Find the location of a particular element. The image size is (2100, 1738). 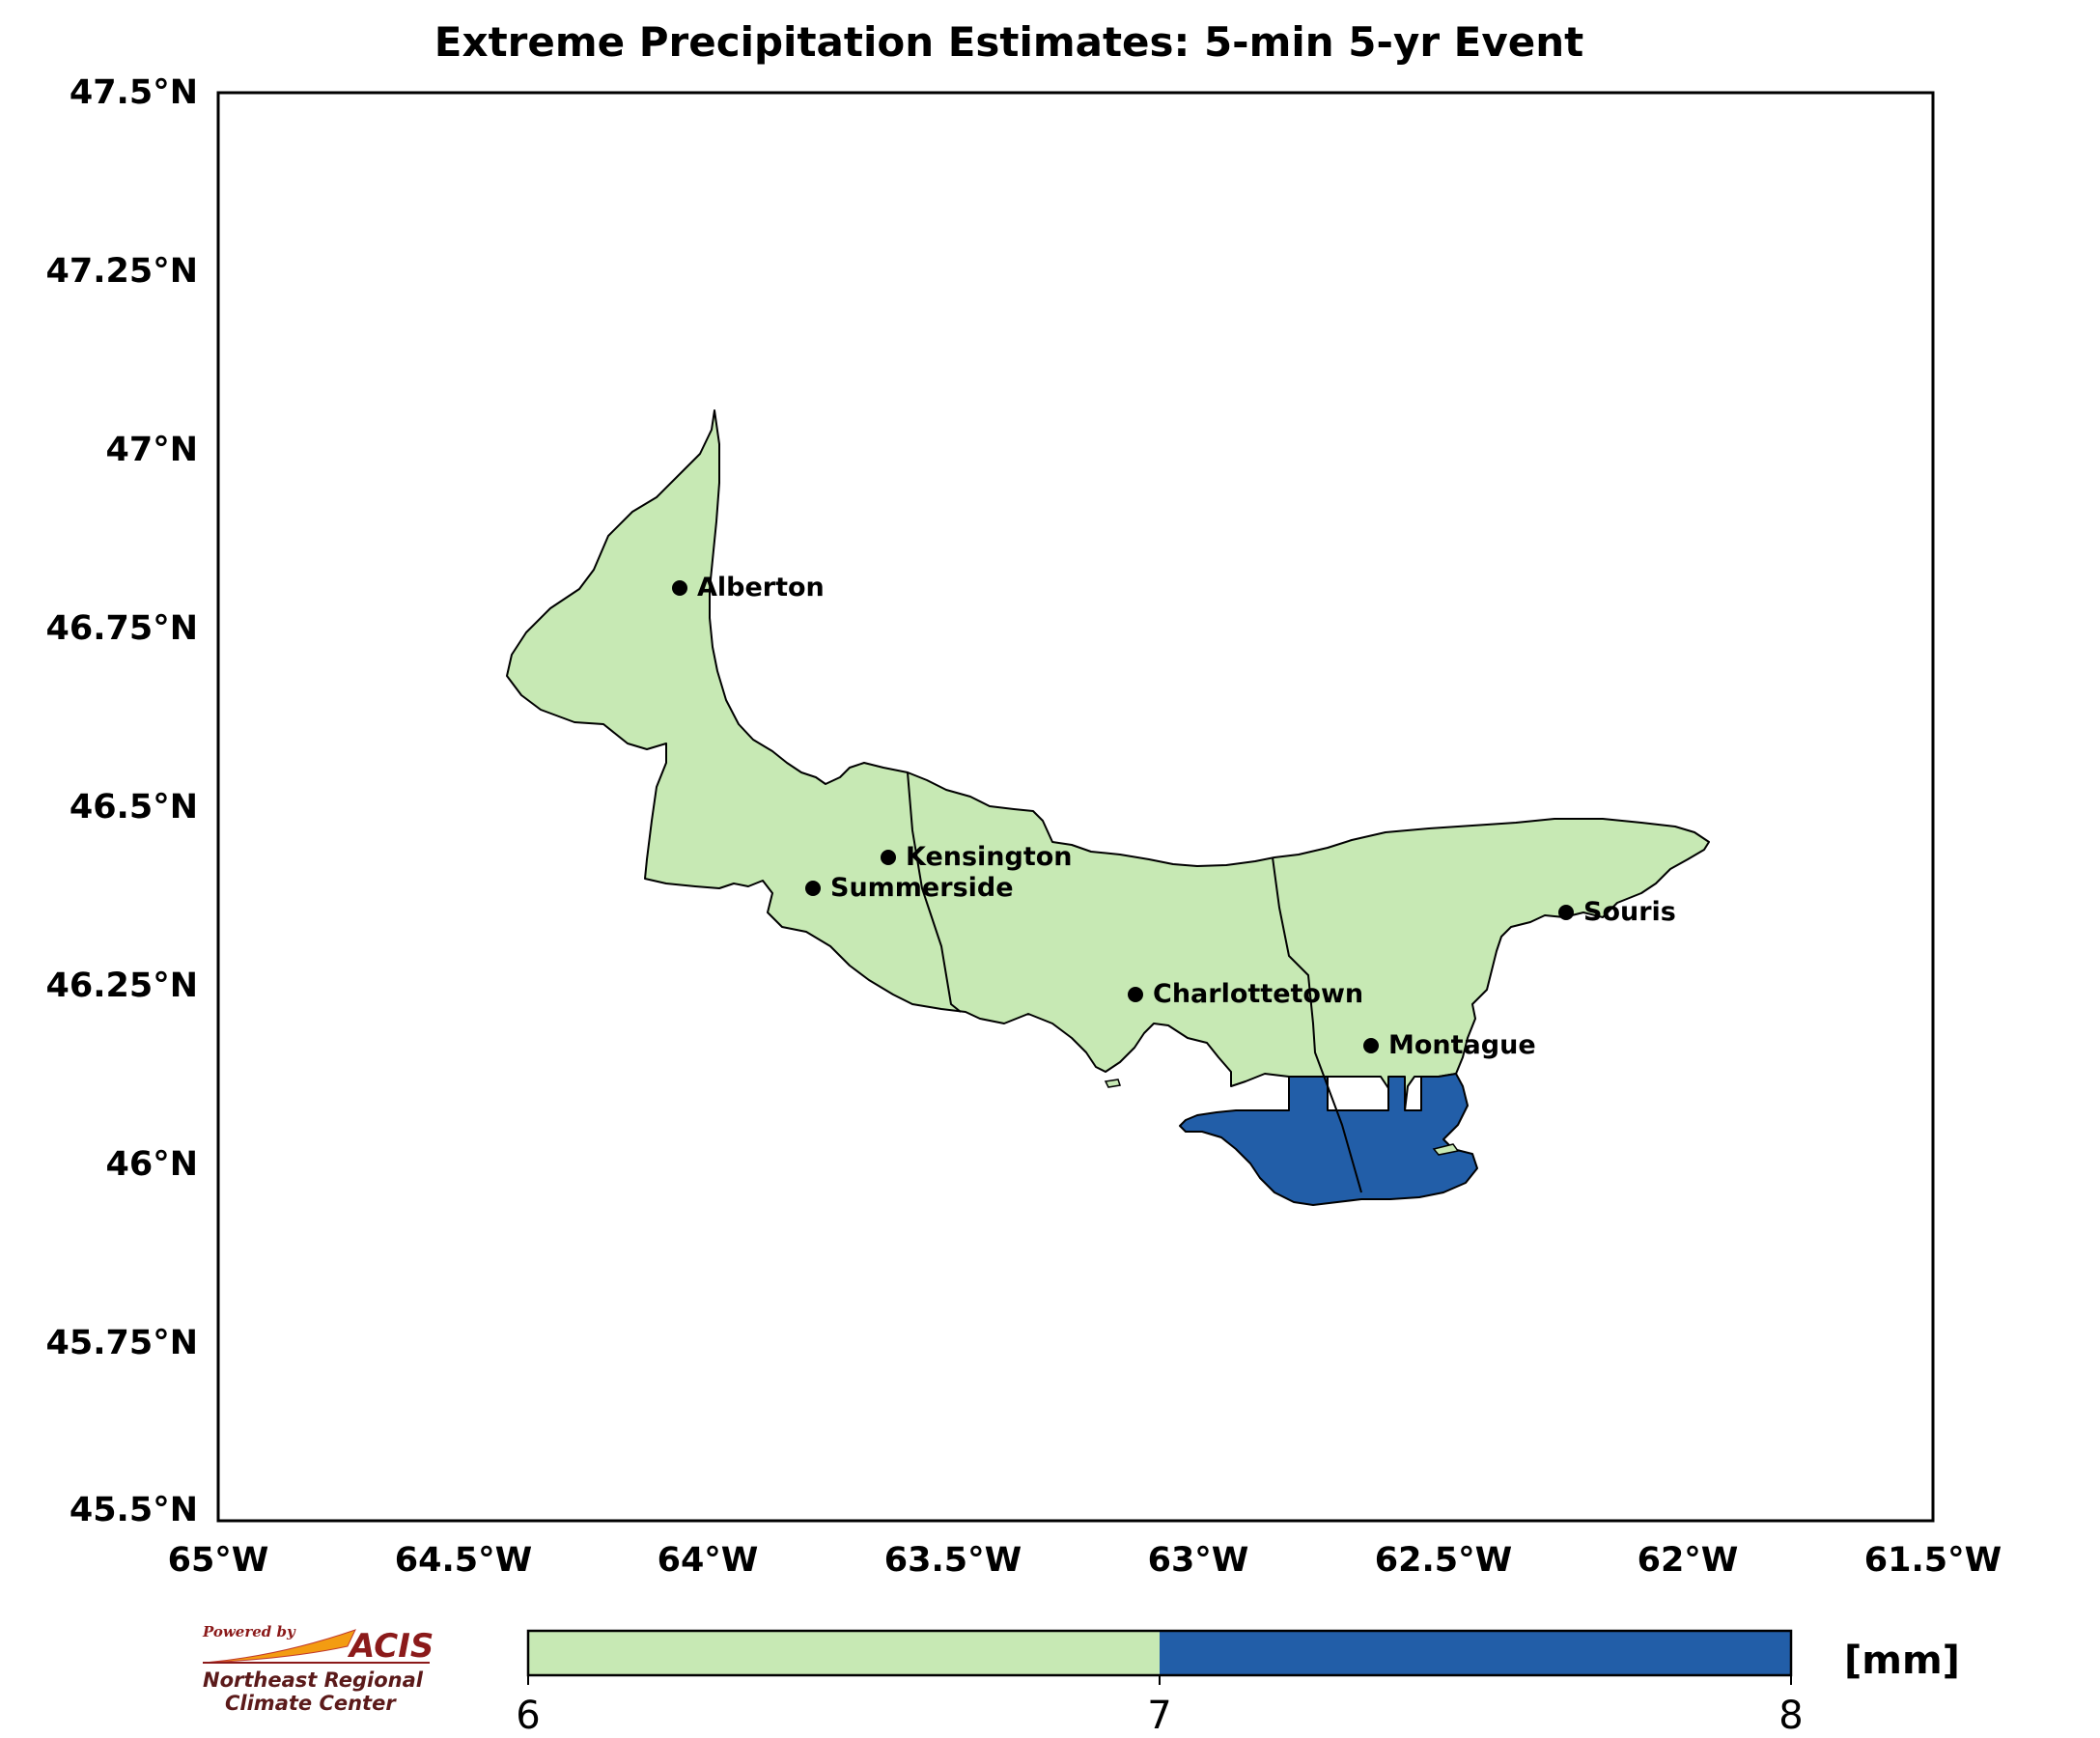

x-tick-label: 65°W is located at coordinates (219, 1560).